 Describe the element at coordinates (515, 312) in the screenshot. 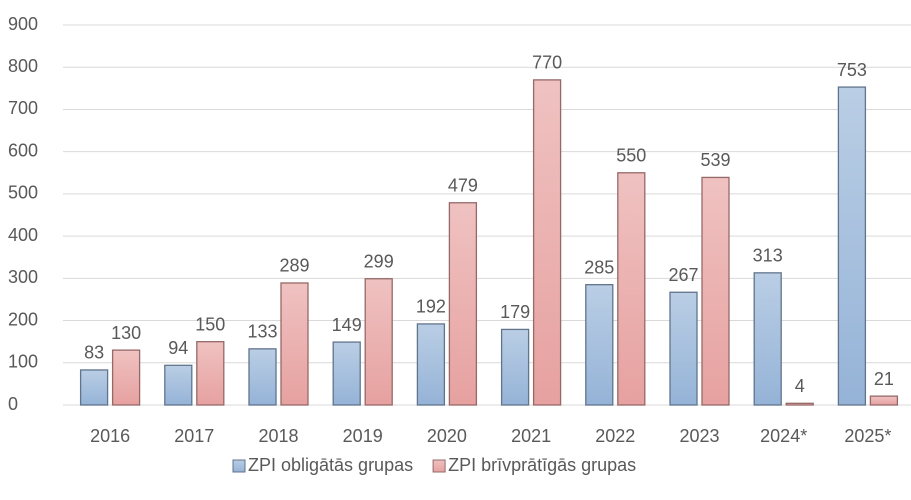

I see `data-label: 179` at that location.